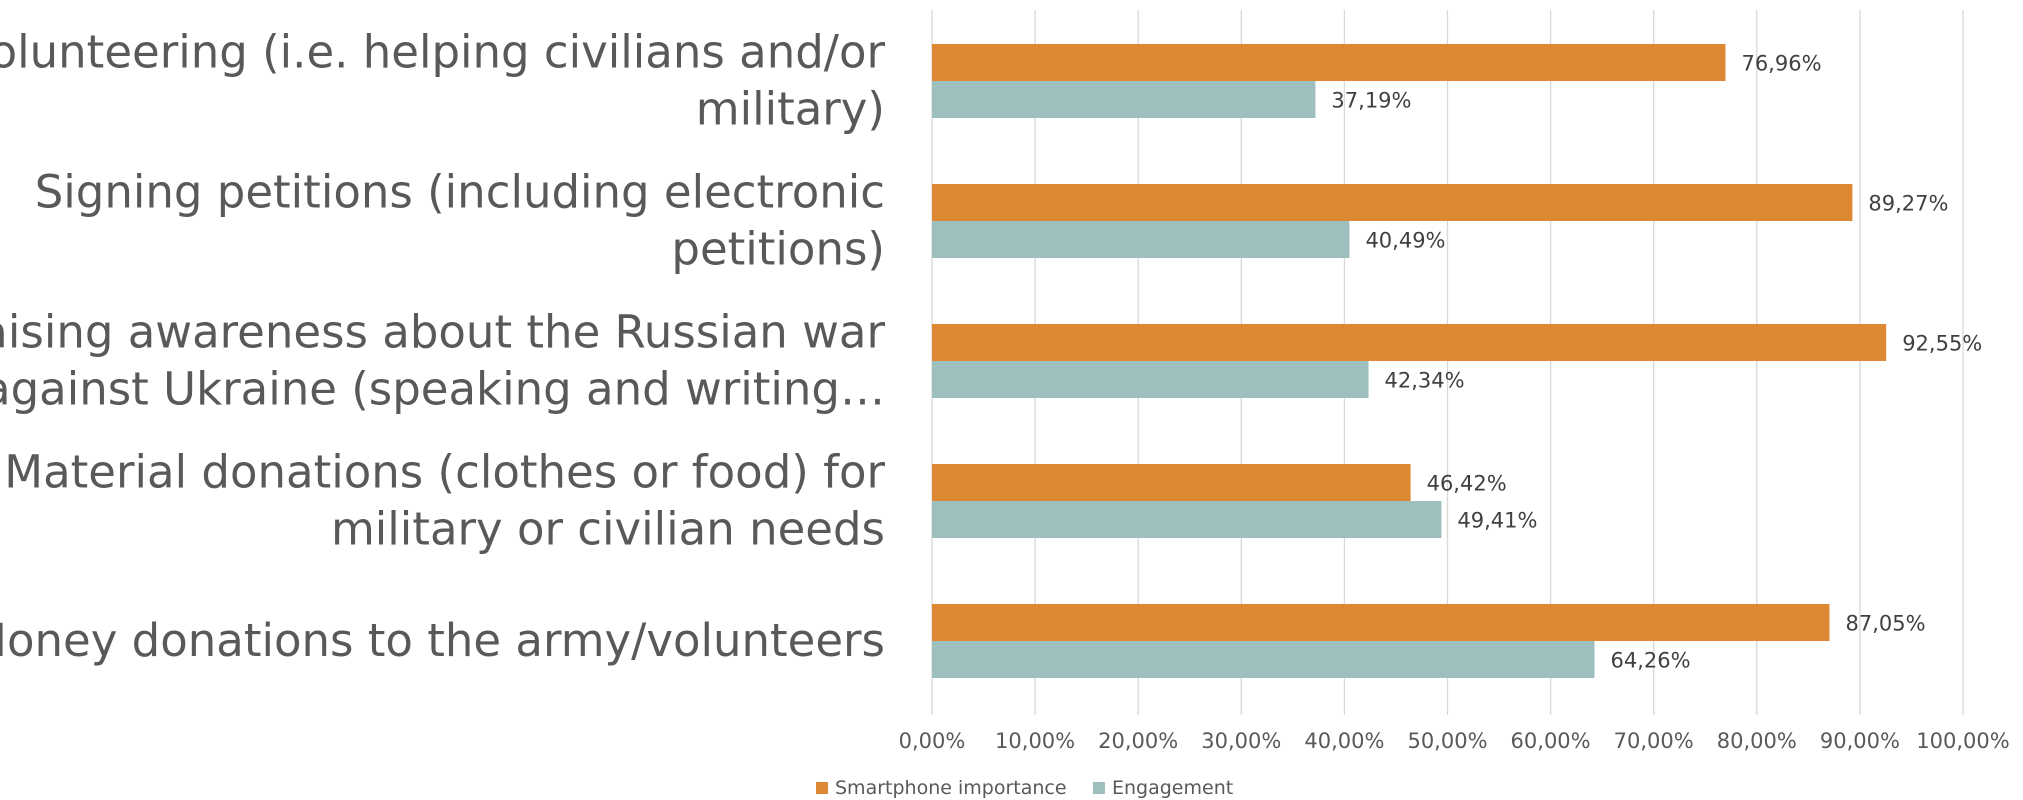 This screenshot has width=2023, height=800. I want to click on legend-label-smartphone-importance: Smartphone importance, so click(951, 788).